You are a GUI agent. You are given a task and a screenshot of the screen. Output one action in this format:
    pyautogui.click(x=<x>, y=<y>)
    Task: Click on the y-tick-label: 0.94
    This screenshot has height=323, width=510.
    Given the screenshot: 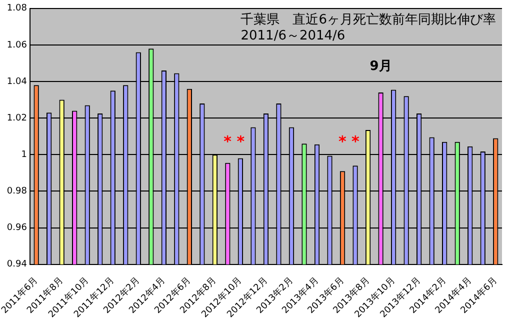 What is the action you would take?
    pyautogui.click(x=17, y=265)
    